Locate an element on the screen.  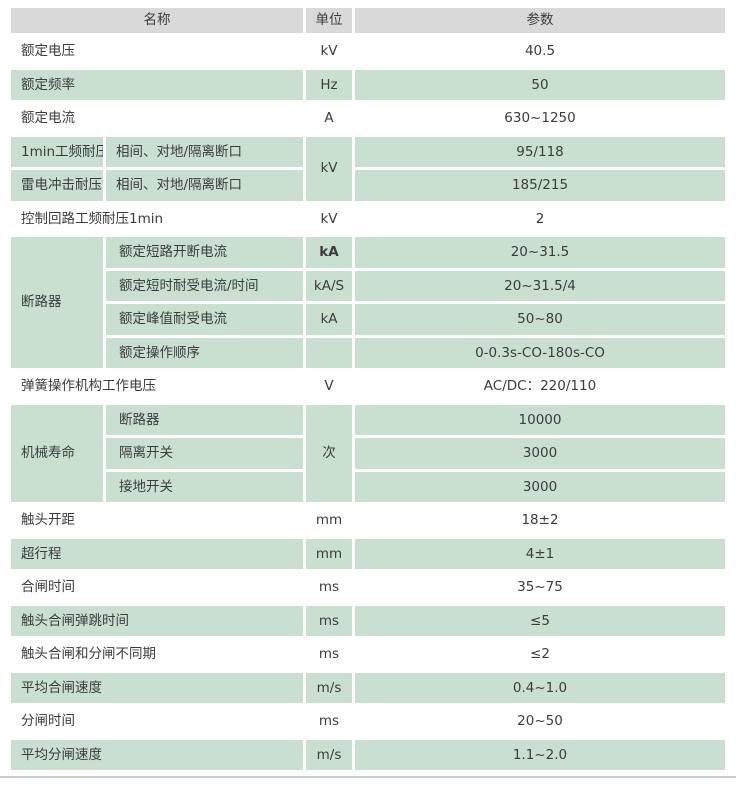
bottom-divider is located at coordinates (368, 777).